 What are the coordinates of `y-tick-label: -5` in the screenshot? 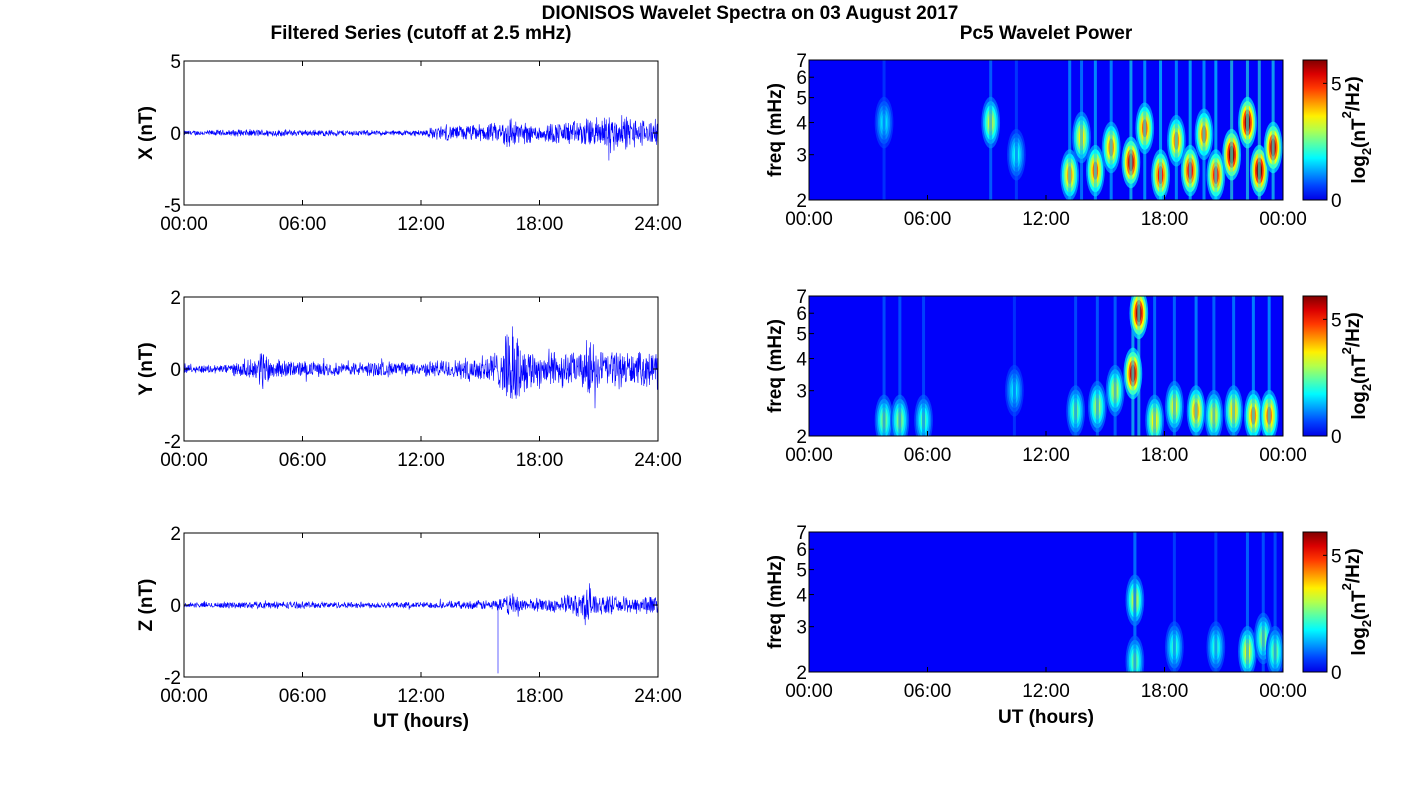 It's located at (172, 206).